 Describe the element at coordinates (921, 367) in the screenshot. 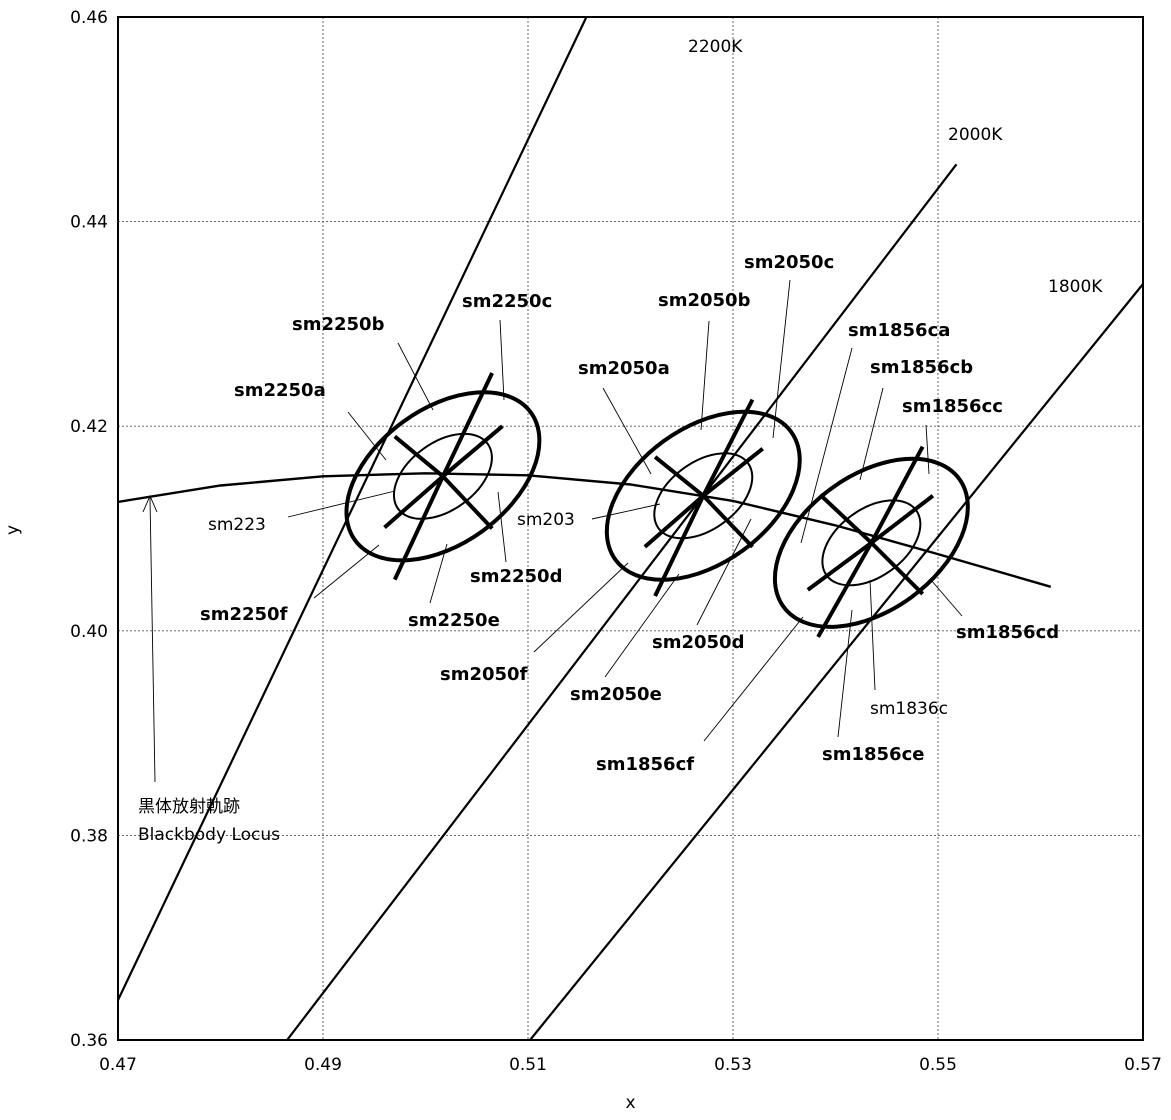

I see `quadrangle-label: sm1856cb` at that location.